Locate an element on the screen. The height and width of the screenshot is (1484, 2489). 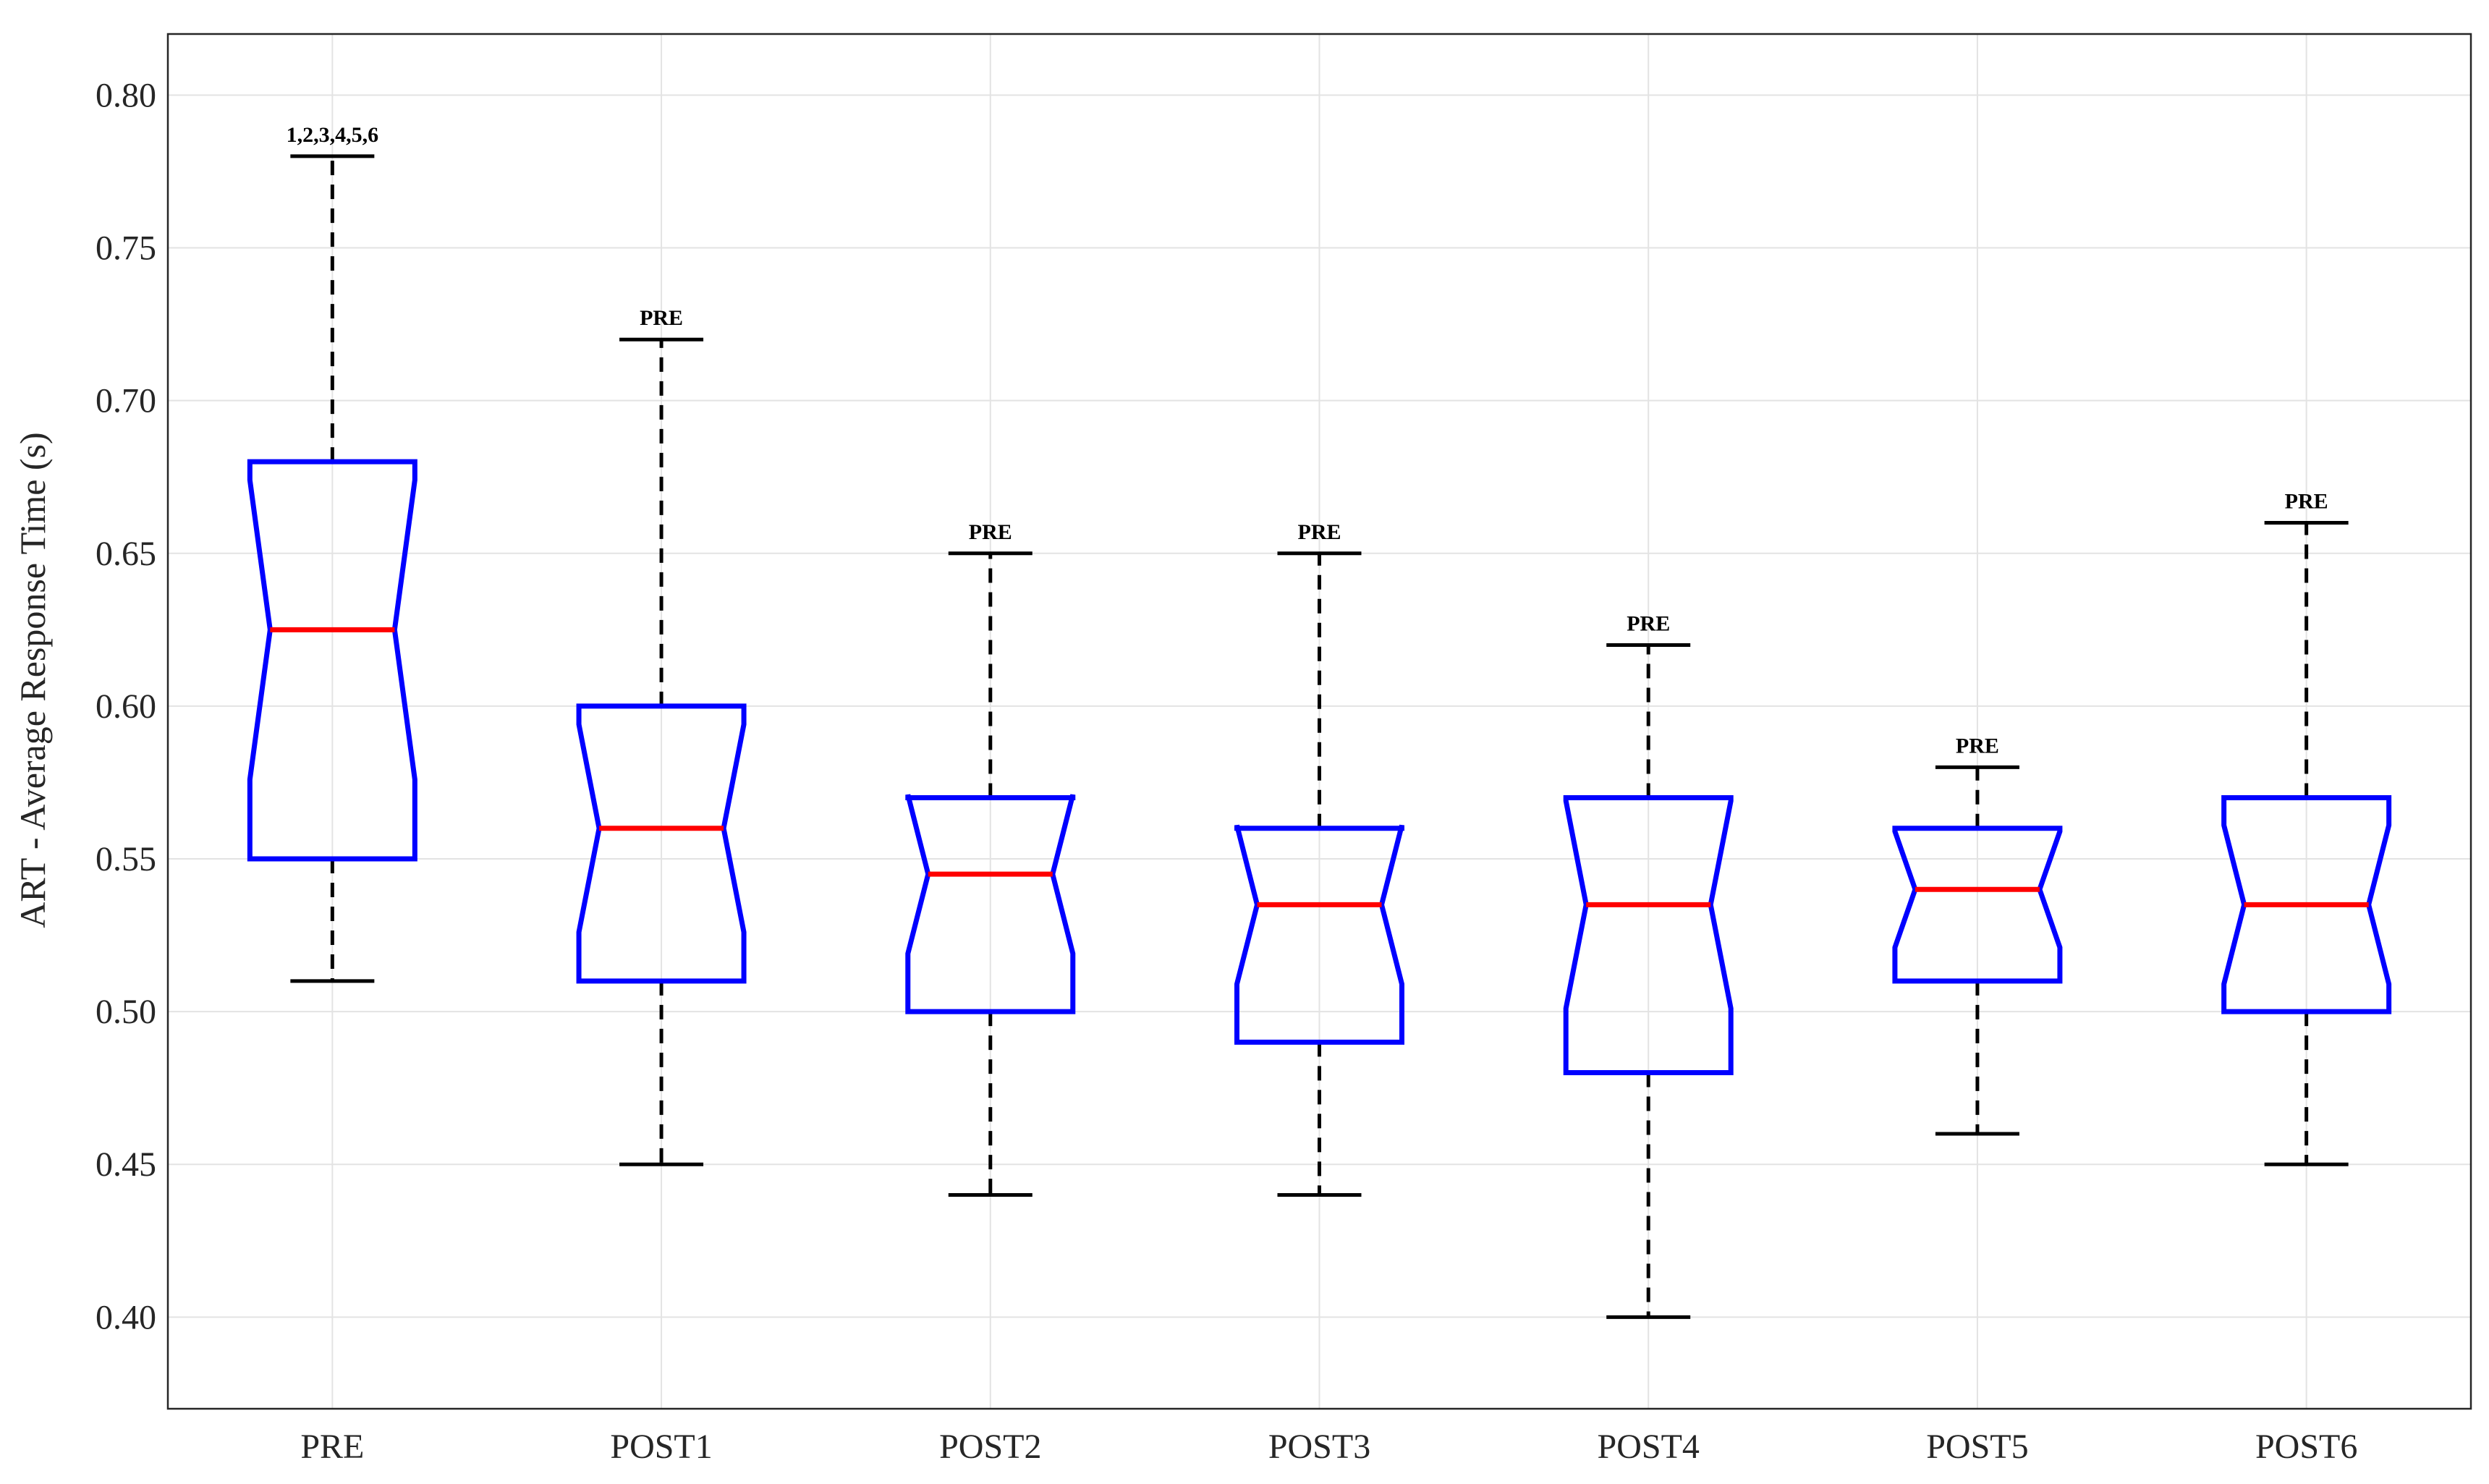
box-post4: PRE is located at coordinates (1648, 965).